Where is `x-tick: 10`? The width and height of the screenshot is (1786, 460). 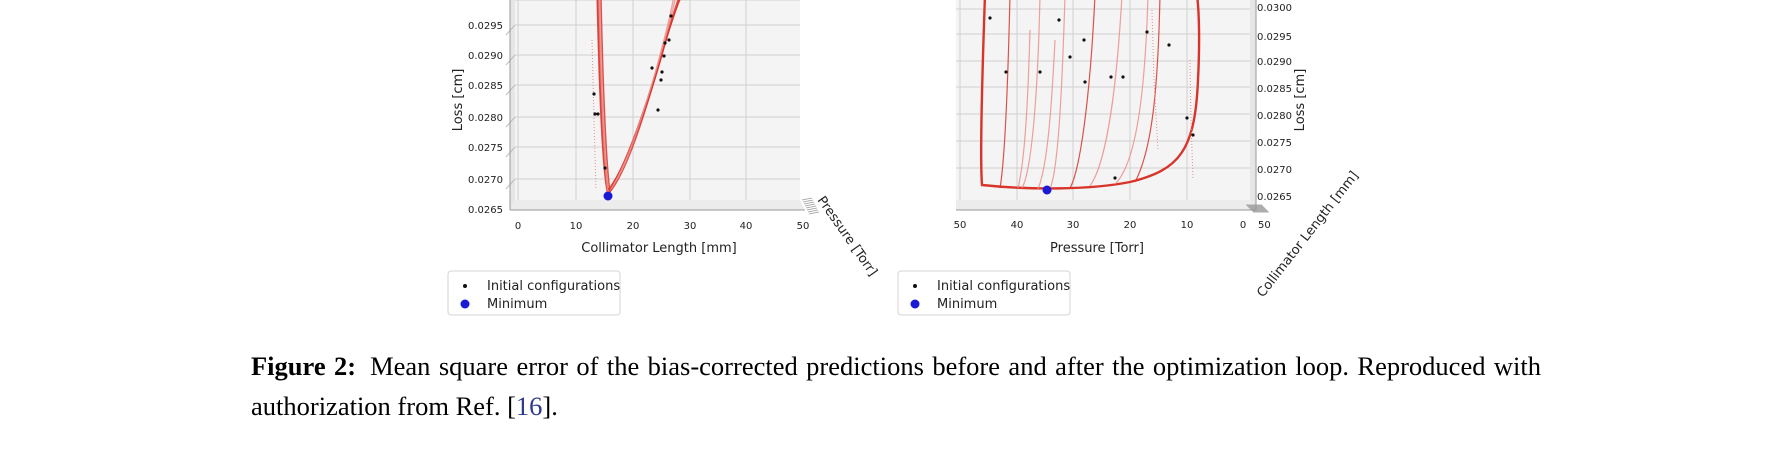
x-tick: 10 is located at coordinates (1187, 225).